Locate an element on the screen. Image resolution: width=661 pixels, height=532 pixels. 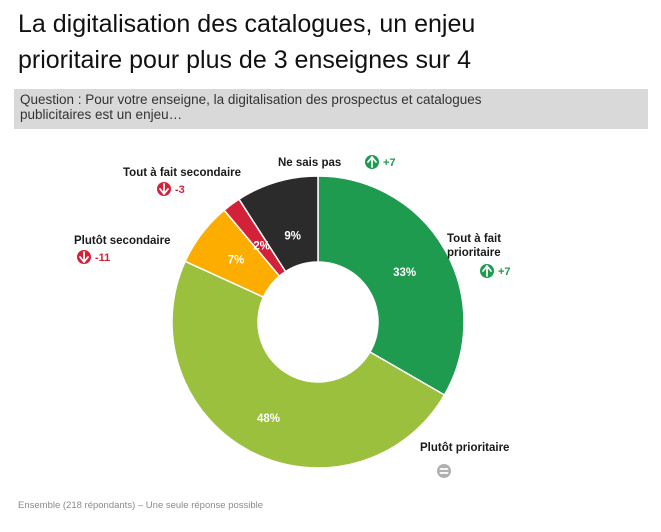
slice-value-label-0: 33% is located at coordinates (404, 273).